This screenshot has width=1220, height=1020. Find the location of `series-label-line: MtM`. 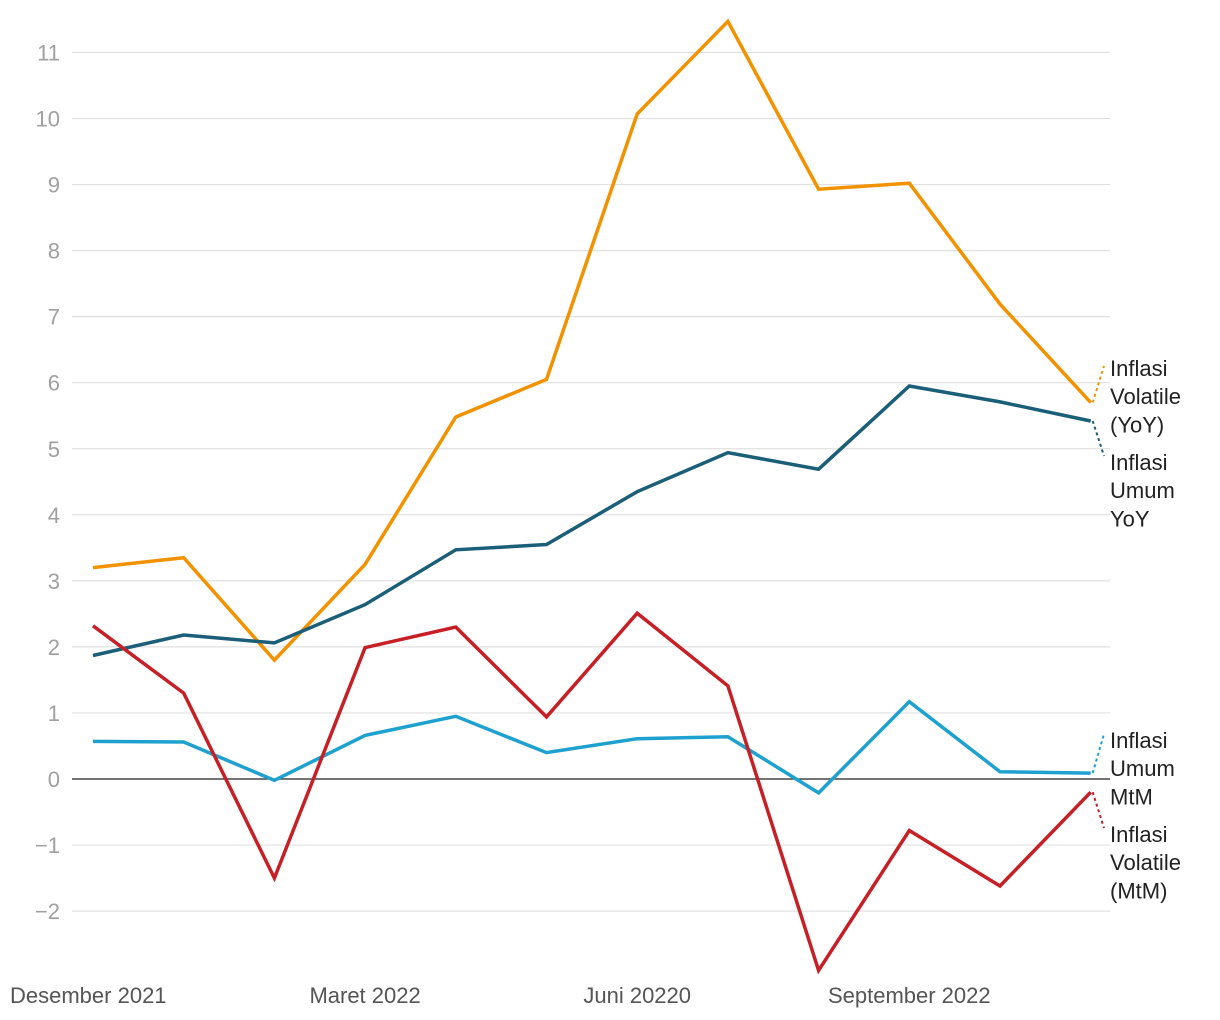

series-label-line: MtM is located at coordinates (1131, 796).